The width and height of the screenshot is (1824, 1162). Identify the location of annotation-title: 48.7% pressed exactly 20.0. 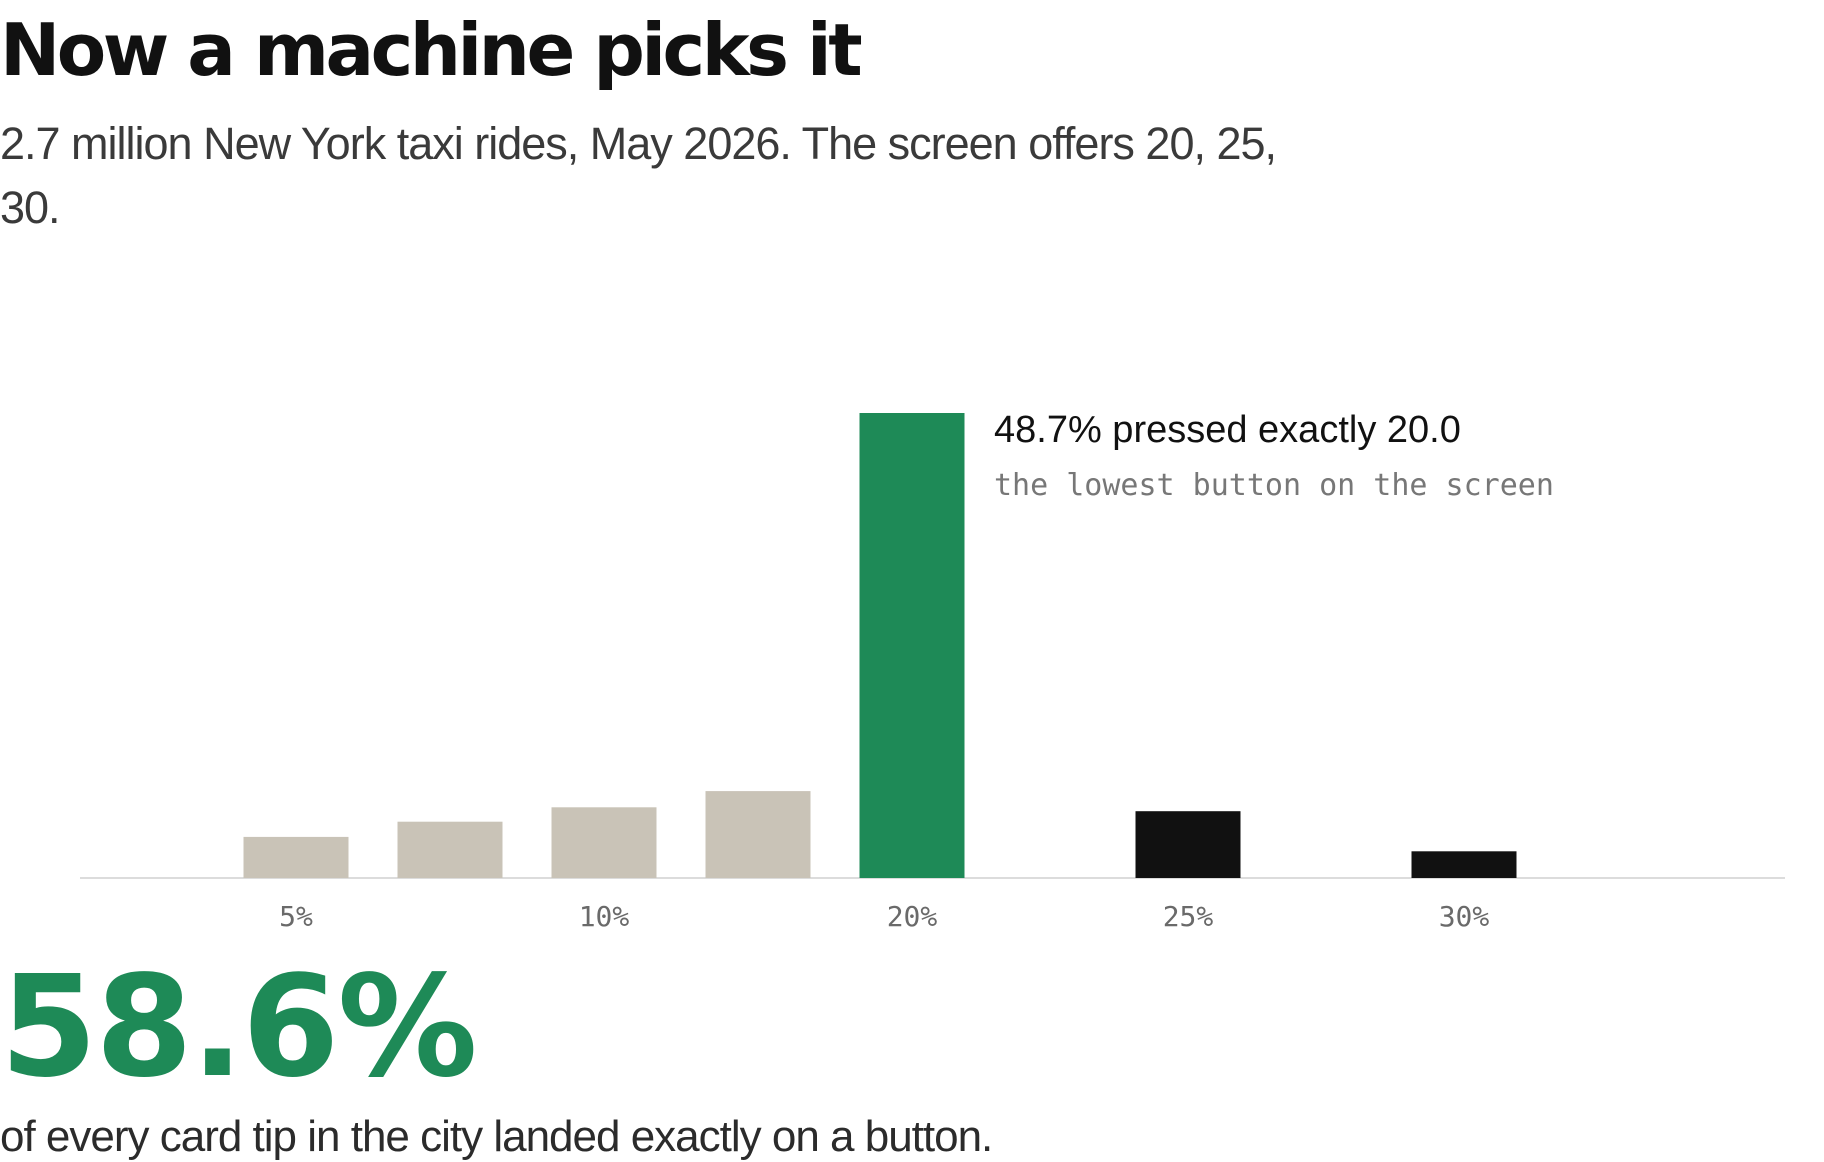
(1227, 430).